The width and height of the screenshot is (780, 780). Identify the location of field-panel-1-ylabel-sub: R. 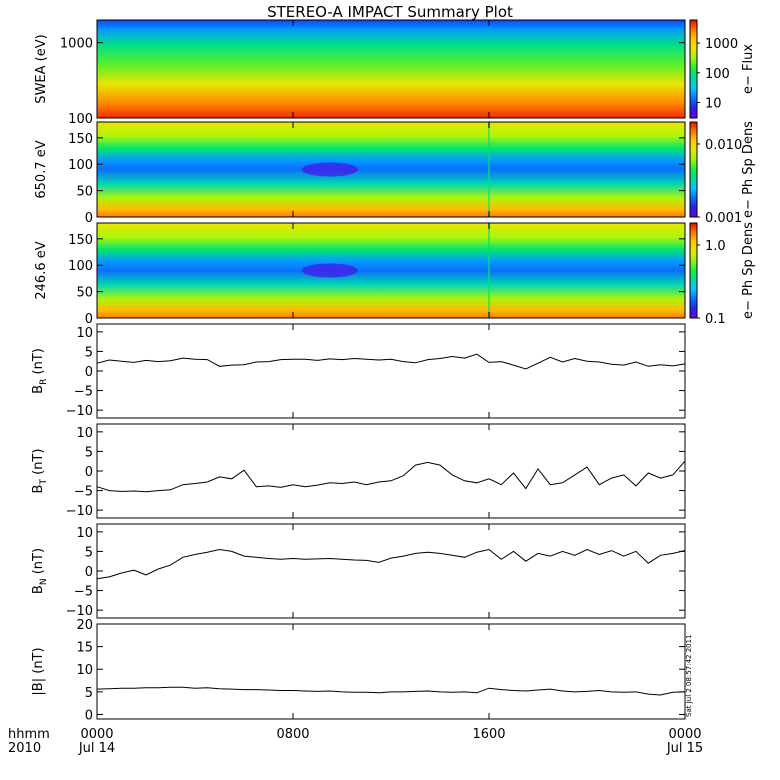
(44, 382).